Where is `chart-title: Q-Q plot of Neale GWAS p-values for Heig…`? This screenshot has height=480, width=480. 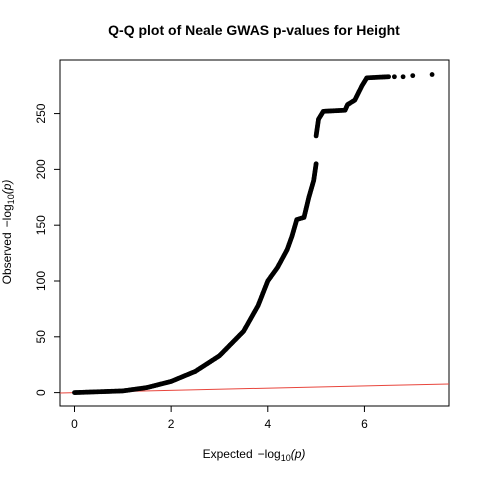
chart-title: Q-Q plot of Neale GWAS p-values for Heig… is located at coordinates (254, 30).